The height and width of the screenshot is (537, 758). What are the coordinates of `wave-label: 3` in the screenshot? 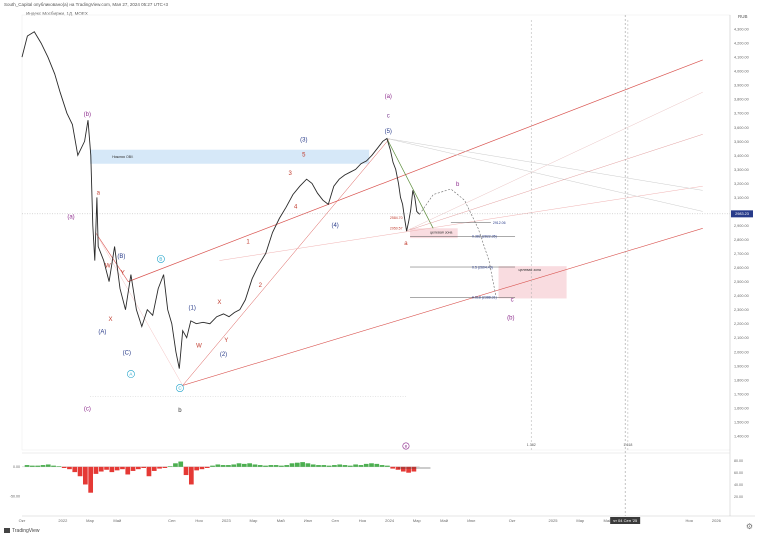 It's located at (291, 174).